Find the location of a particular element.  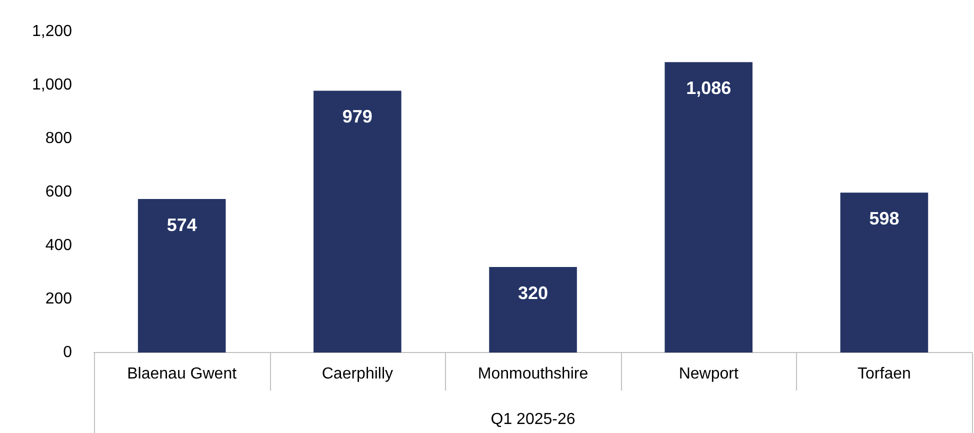

y-tick-label: 800 is located at coordinates (58, 139).